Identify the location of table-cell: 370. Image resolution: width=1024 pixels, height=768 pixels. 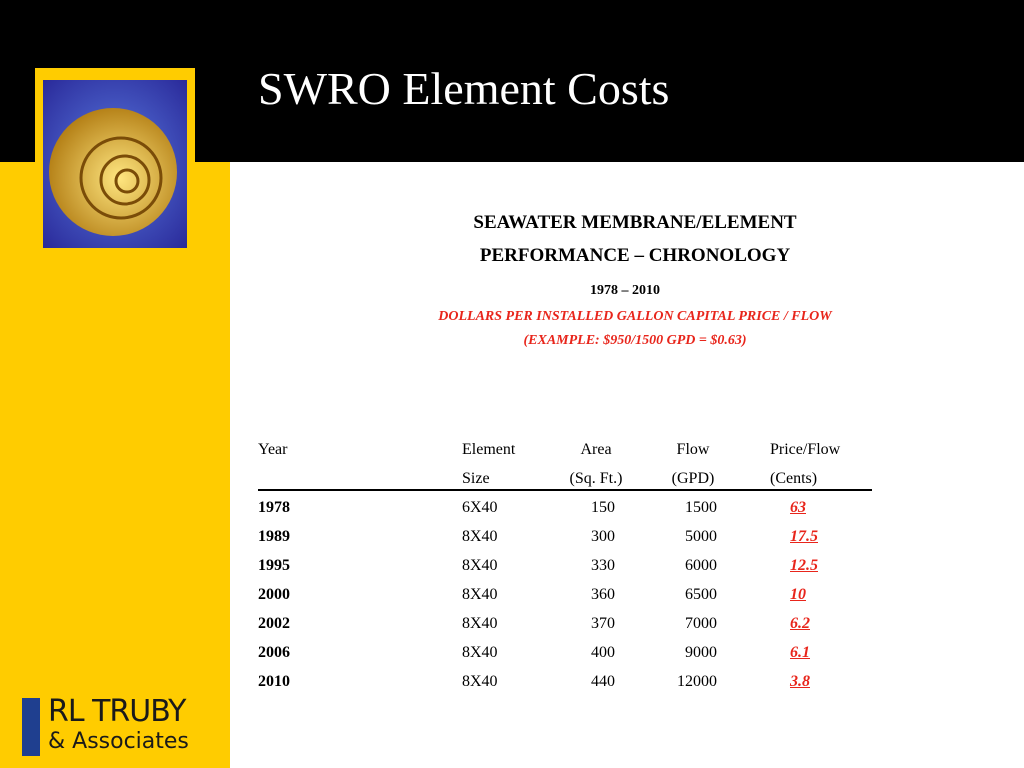
(603, 623).